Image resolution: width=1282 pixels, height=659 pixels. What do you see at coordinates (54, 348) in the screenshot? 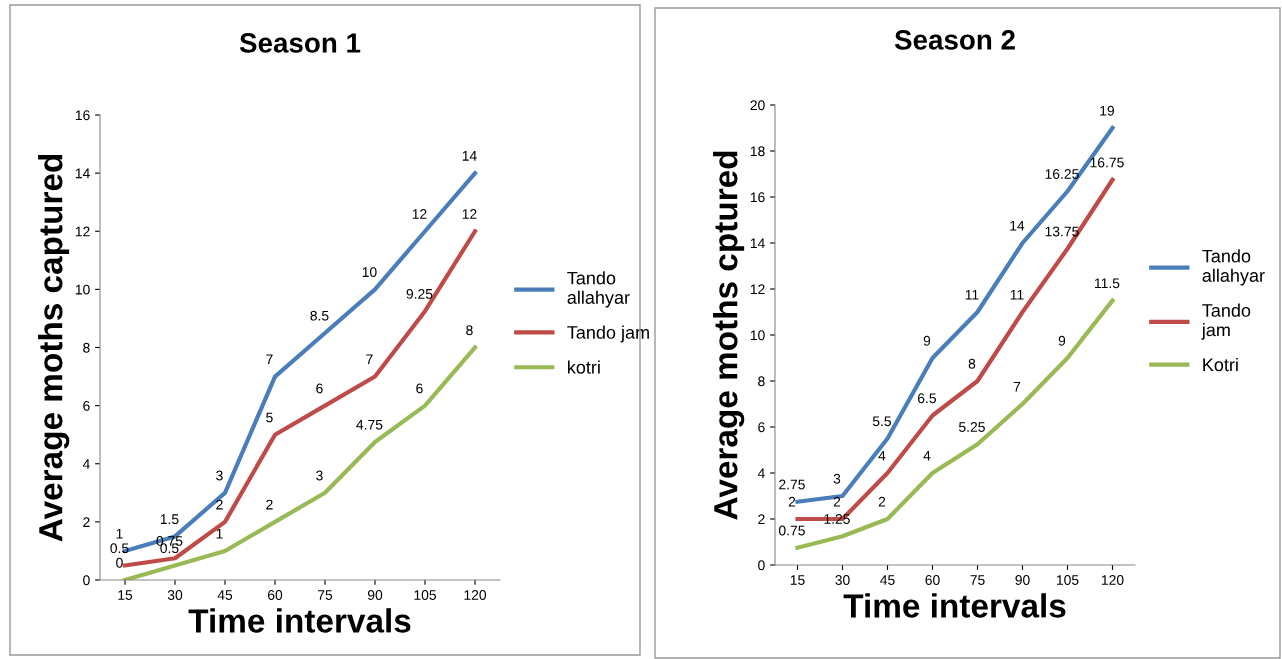
I see `y-axis-title: Average moths captured` at bounding box center [54, 348].